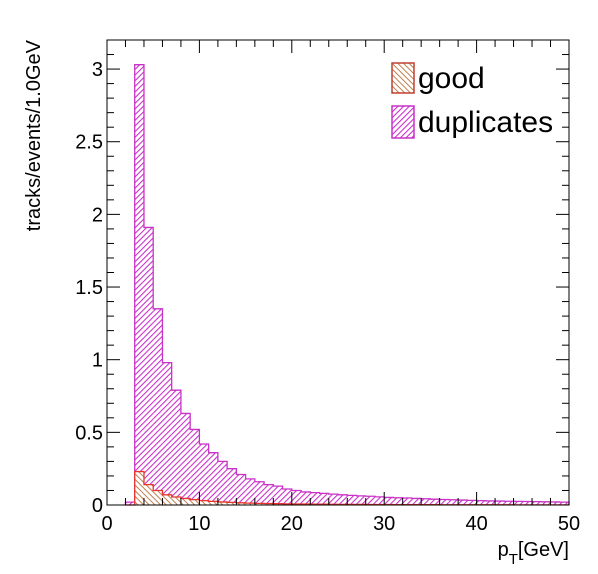  What do you see at coordinates (533, 553) in the screenshot?
I see `x-axis-title: pT[GeV]` at bounding box center [533, 553].